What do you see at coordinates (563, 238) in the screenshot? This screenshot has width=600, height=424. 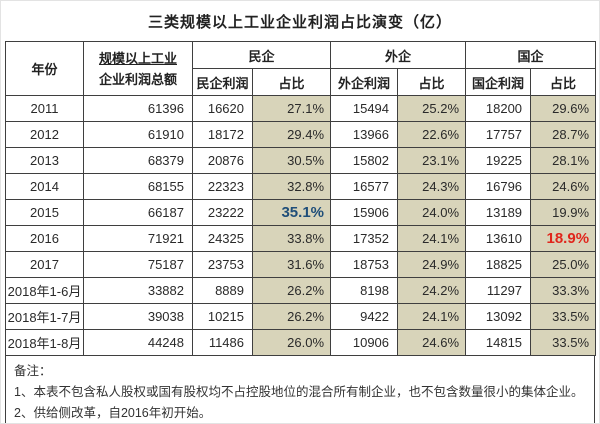 I see `value-cell: 18.9%` at bounding box center [563, 238].